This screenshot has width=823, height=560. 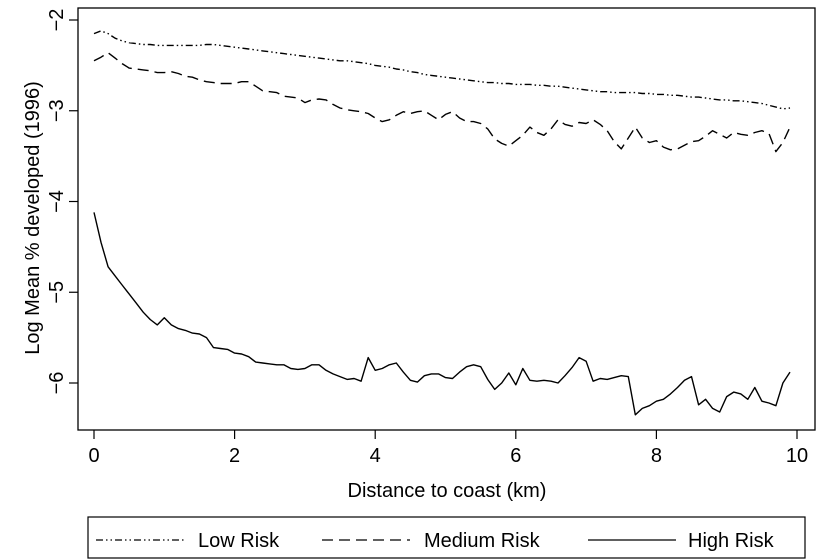 I want to click on x-axis-ticks: 0 2 4 6 8 10, so click(x=448, y=448).